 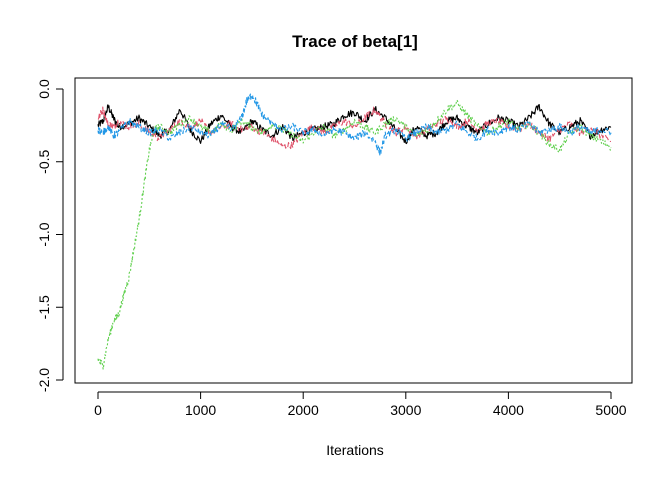 I want to click on x-tick-label: 2000, so click(x=303, y=410).